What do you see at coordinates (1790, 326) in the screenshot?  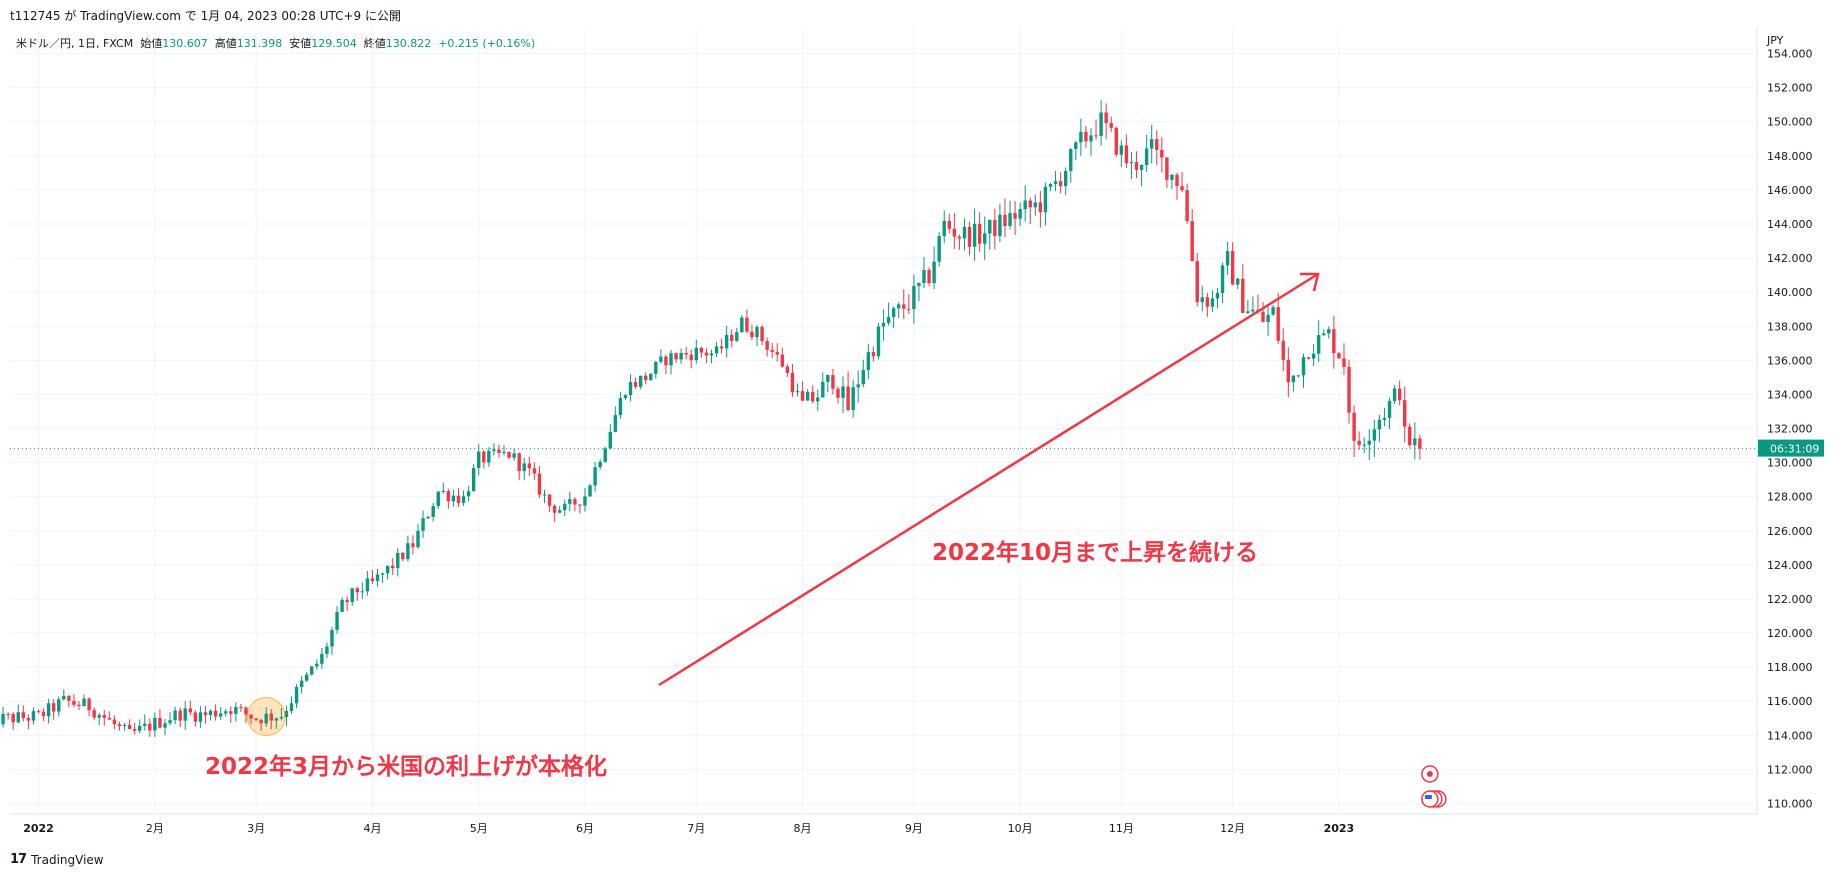 I see `y-tick-label: 138.000` at bounding box center [1790, 326].